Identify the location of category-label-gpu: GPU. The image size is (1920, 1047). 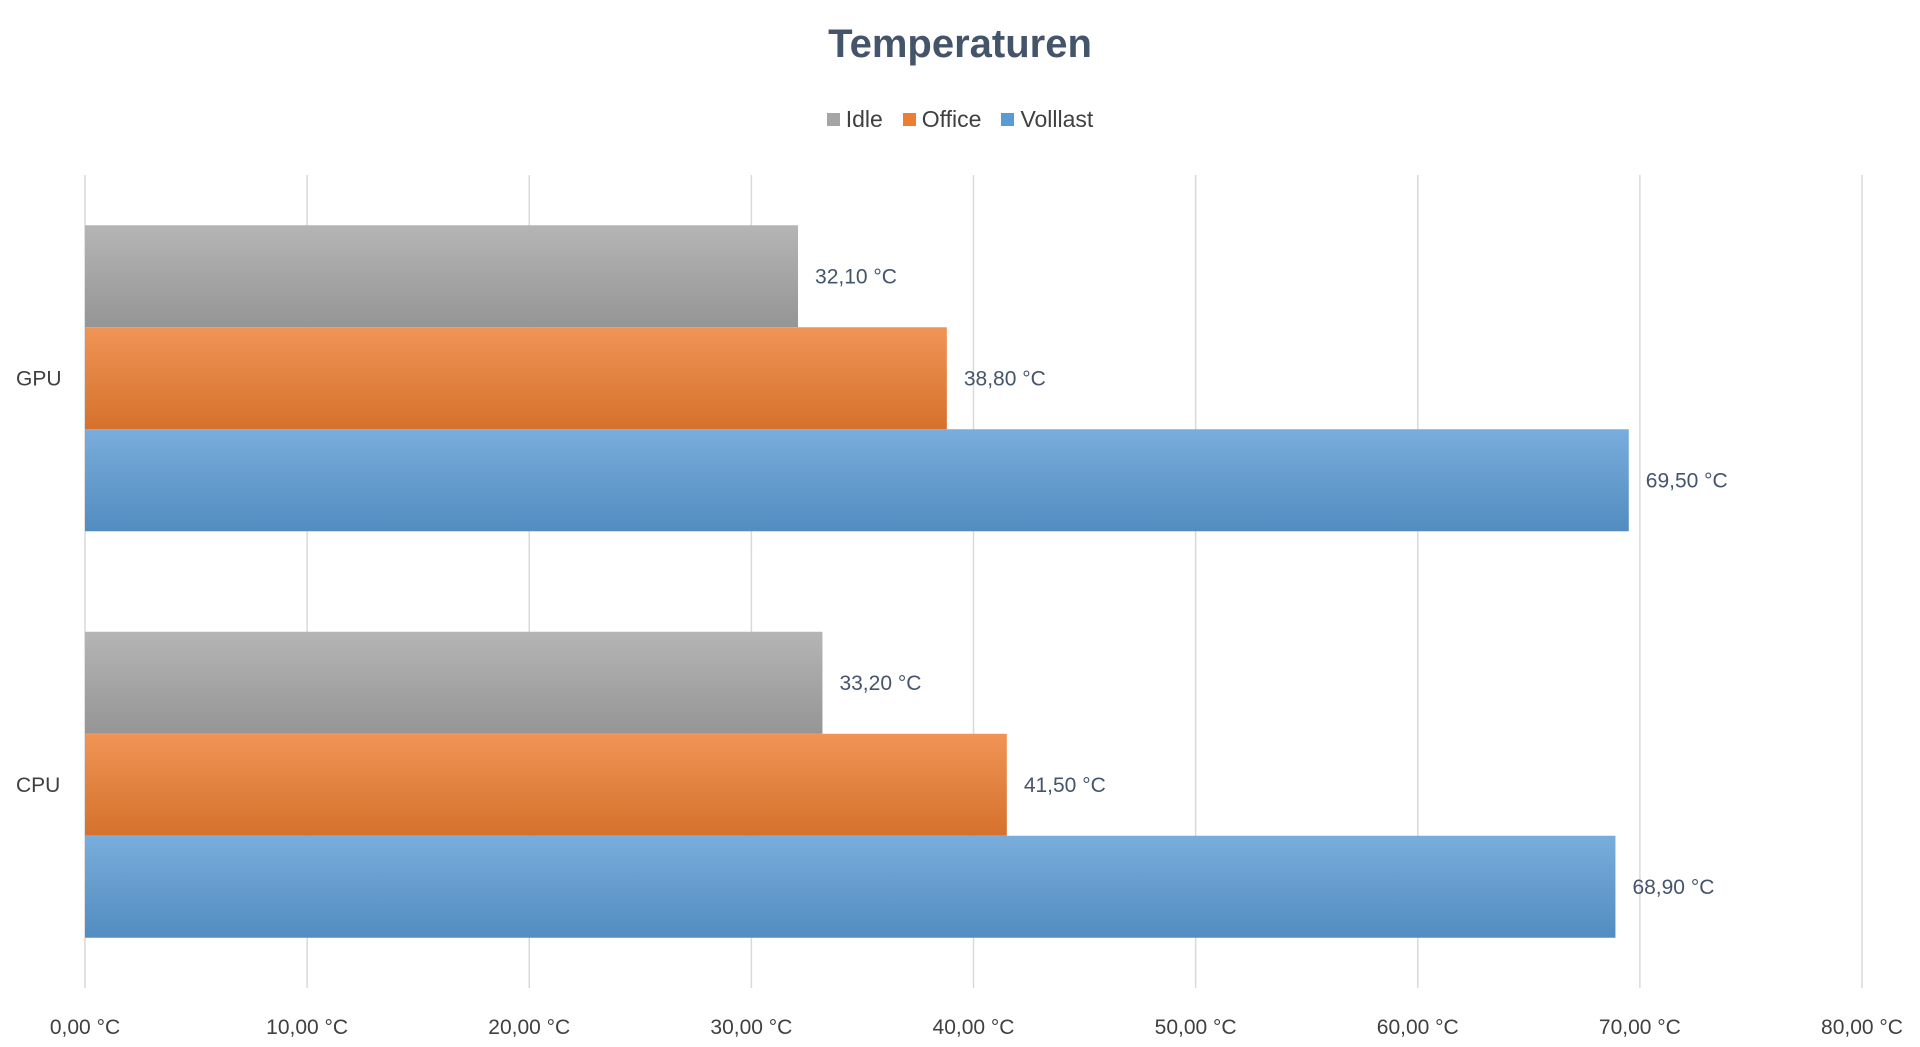
(39, 378).